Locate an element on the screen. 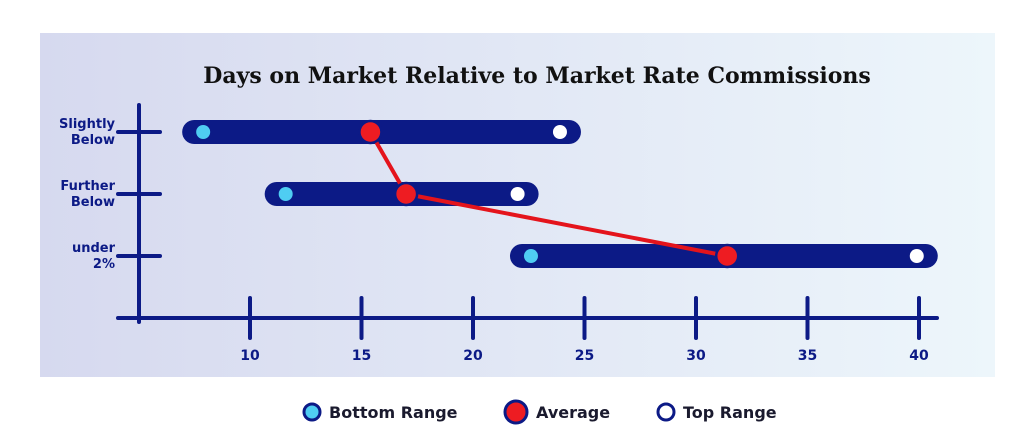  y-tick-label-2: under 2% is located at coordinates (94, 256).